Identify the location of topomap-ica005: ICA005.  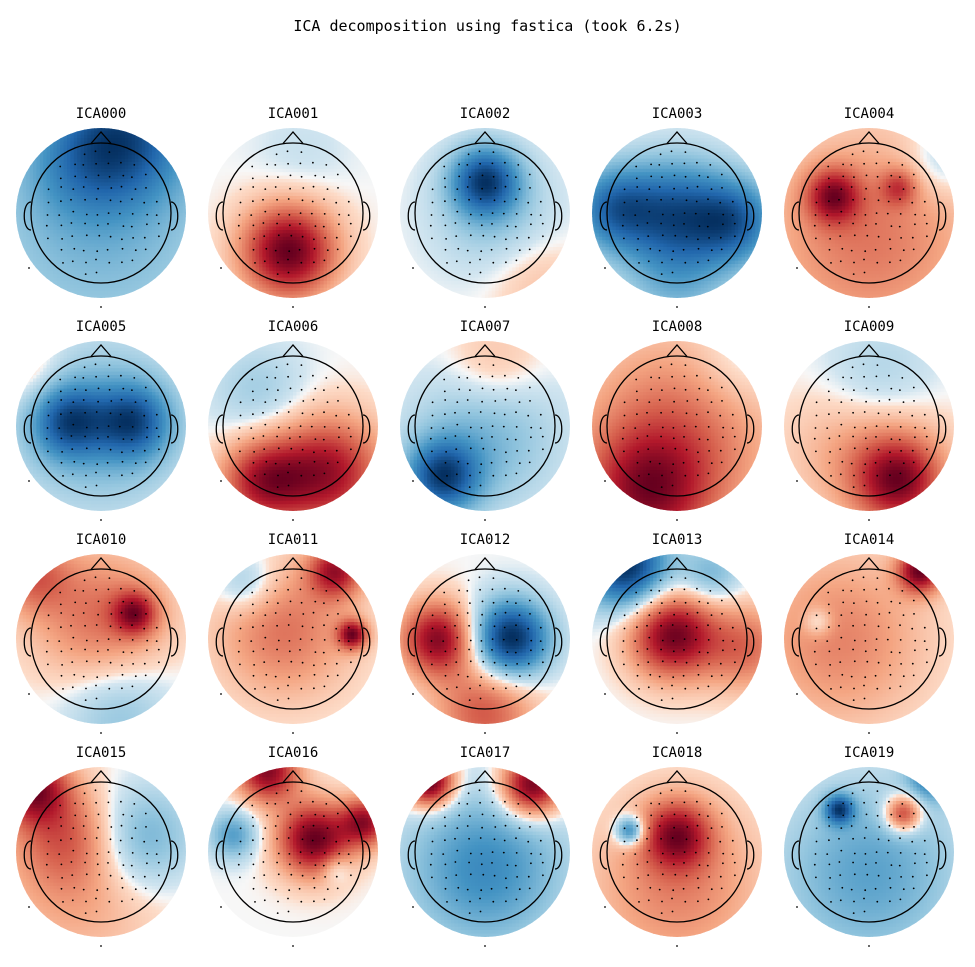
(101, 420).